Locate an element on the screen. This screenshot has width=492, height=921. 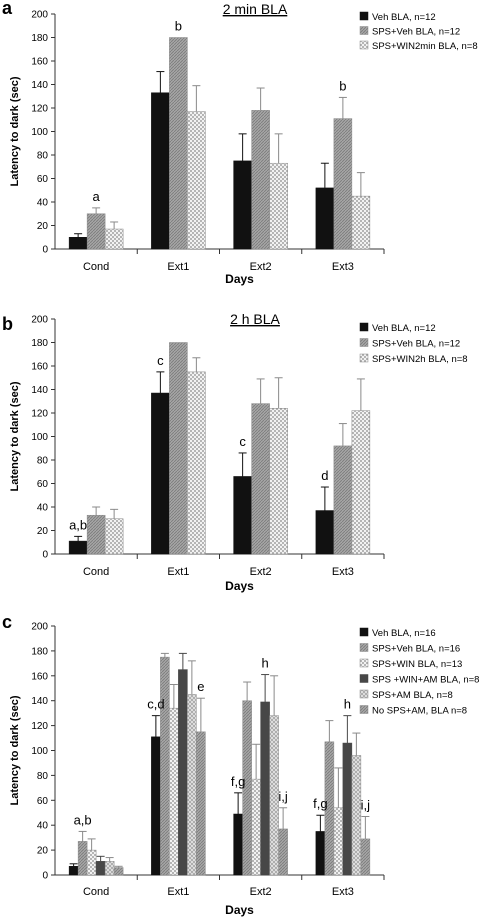
legend-label: Veh BLA, n=12 is located at coordinates (404, 17).